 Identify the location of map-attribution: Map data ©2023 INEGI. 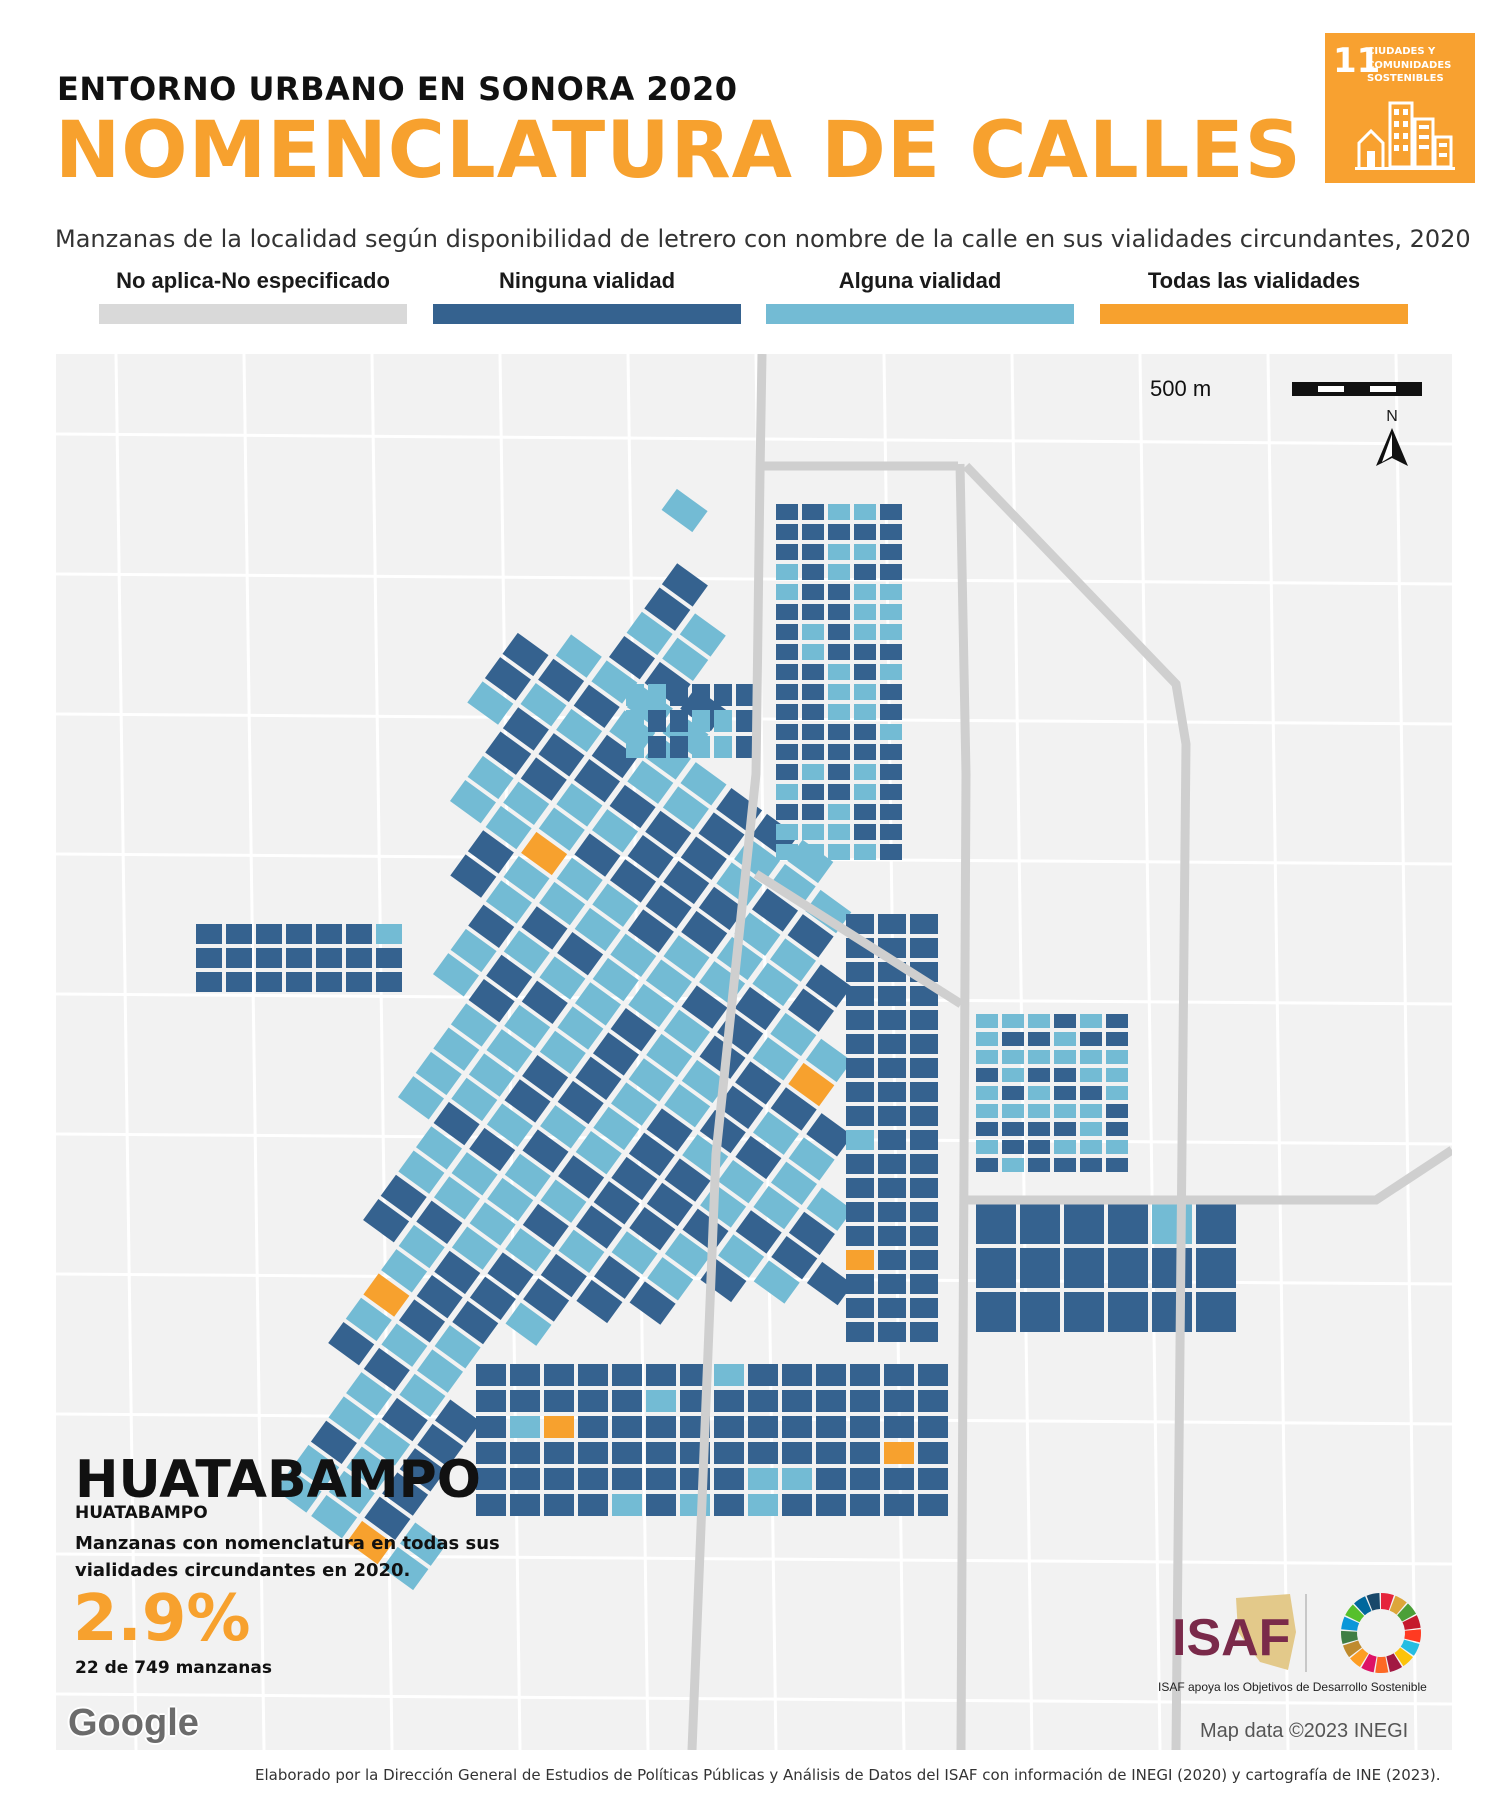
(1304, 1731).